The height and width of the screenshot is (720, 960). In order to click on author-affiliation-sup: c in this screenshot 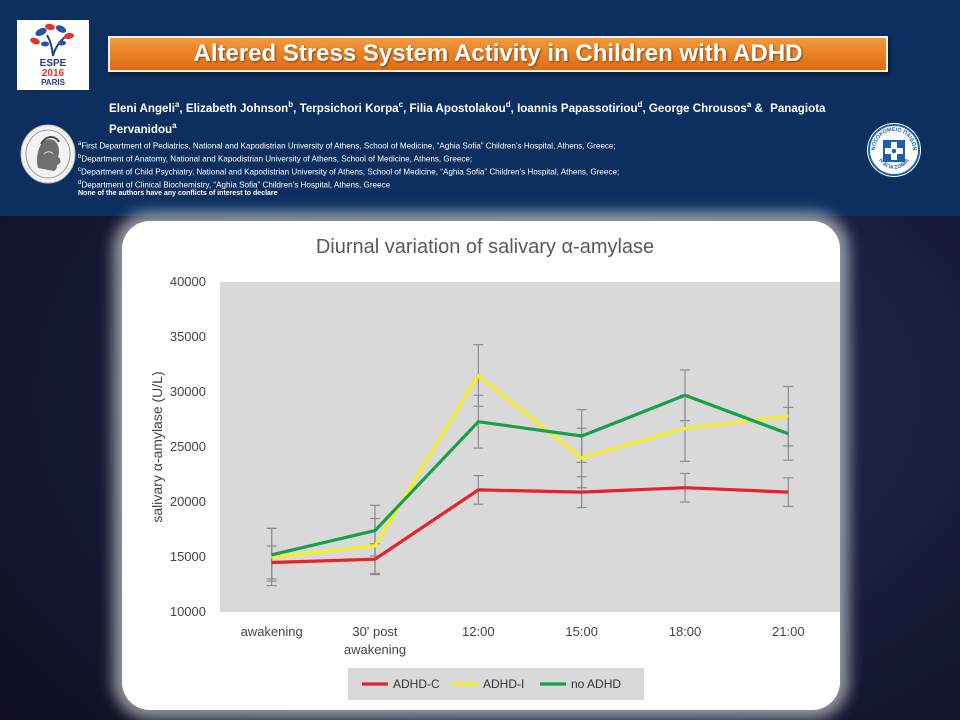, I will do `click(401, 104)`.